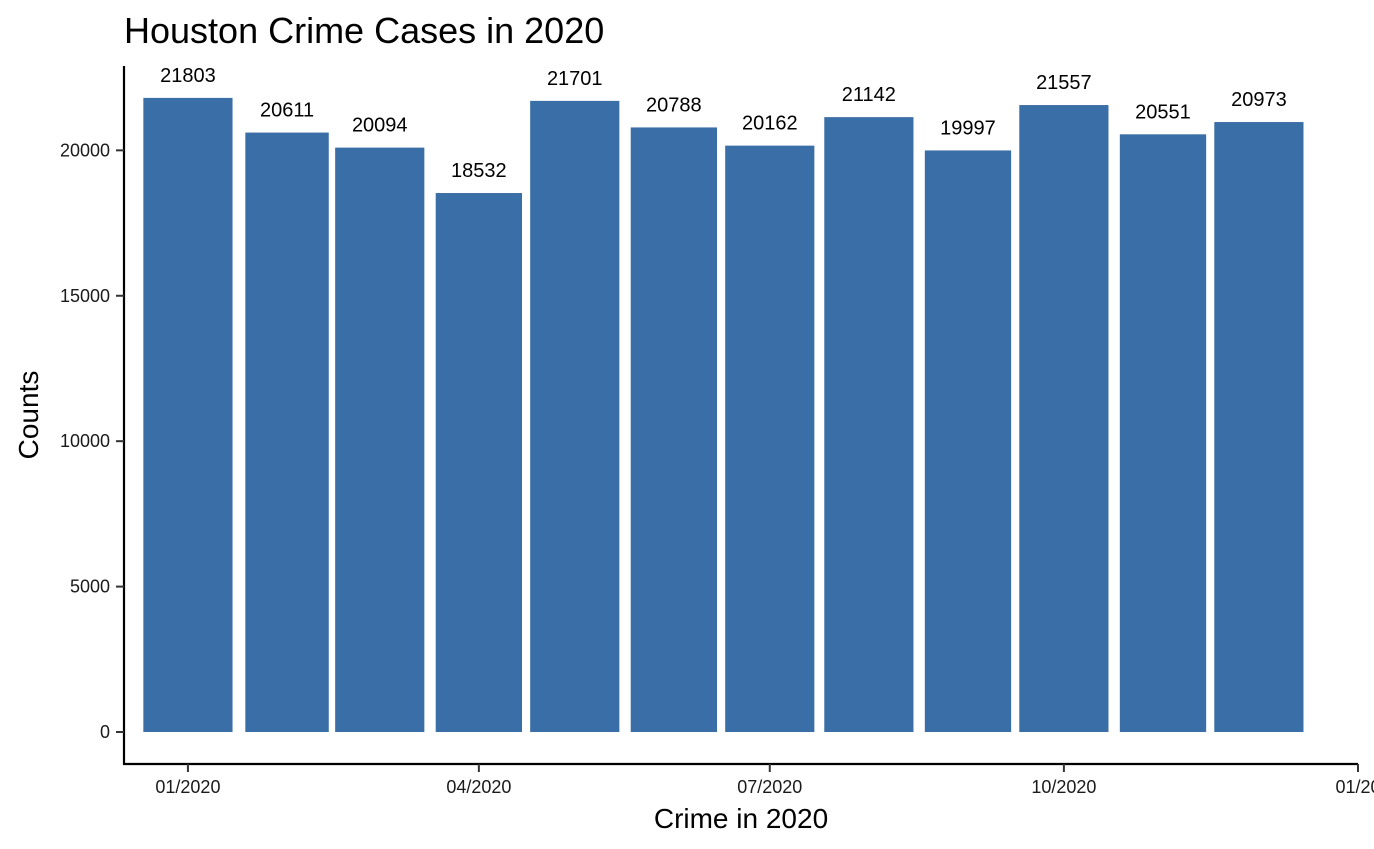 Image resolution: width=1374 pixels, height=849 pixels. What do you see at coordinates (769, 787) in the screenshot?
I see `x-tick-label-2: 07/2020` at bounding box center [769, 787].